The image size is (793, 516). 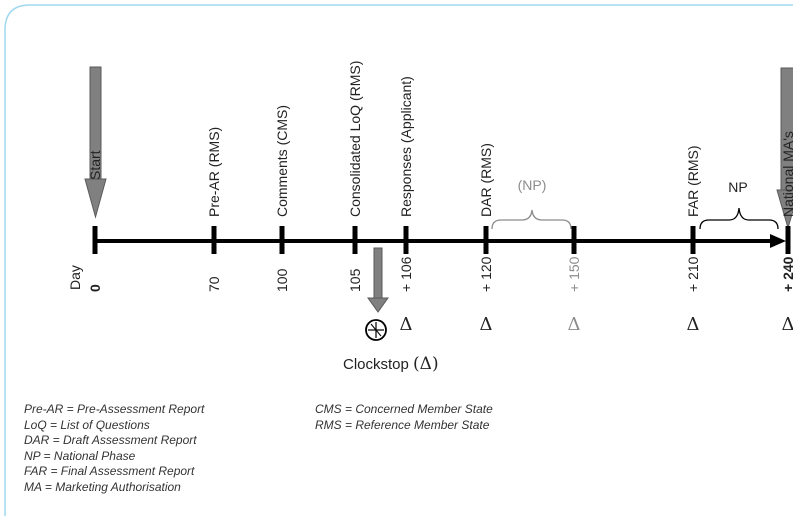 I want to click on milestone-150: + 150 Δ, so click(x=574, y=280).